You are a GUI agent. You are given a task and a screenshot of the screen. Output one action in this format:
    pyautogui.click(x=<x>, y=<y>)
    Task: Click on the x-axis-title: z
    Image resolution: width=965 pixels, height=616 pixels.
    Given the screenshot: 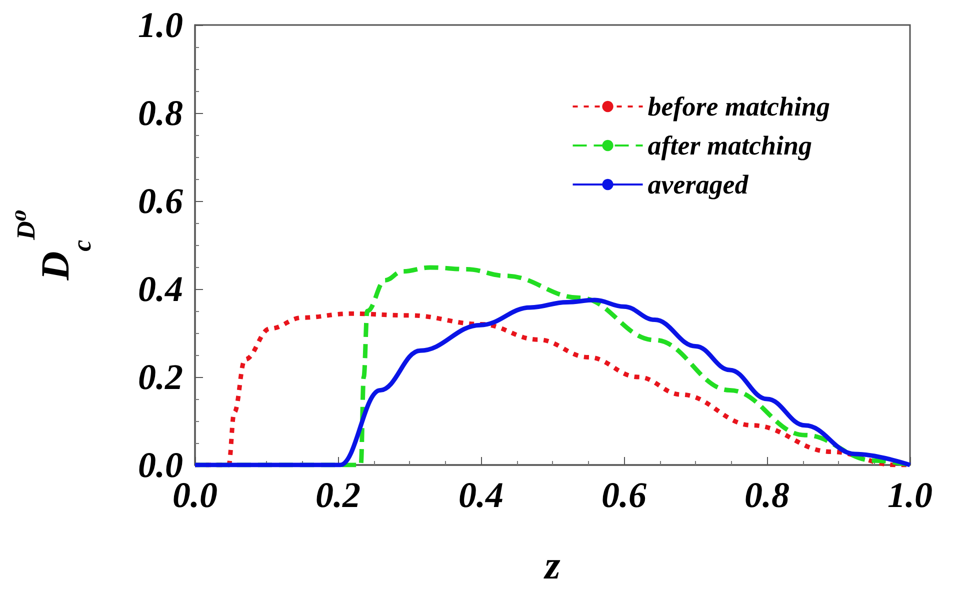 What is the action you would take?
    pyautogui.click(x=551, y=565)
    